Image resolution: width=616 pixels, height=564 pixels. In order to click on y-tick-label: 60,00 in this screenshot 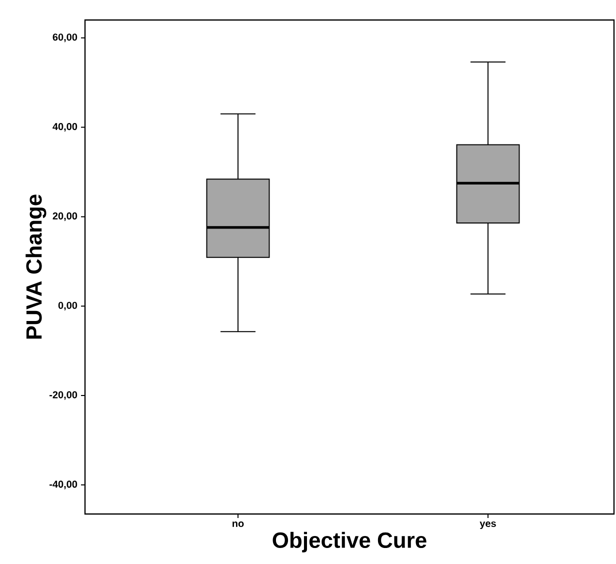, I will do `click(65, 38)`.